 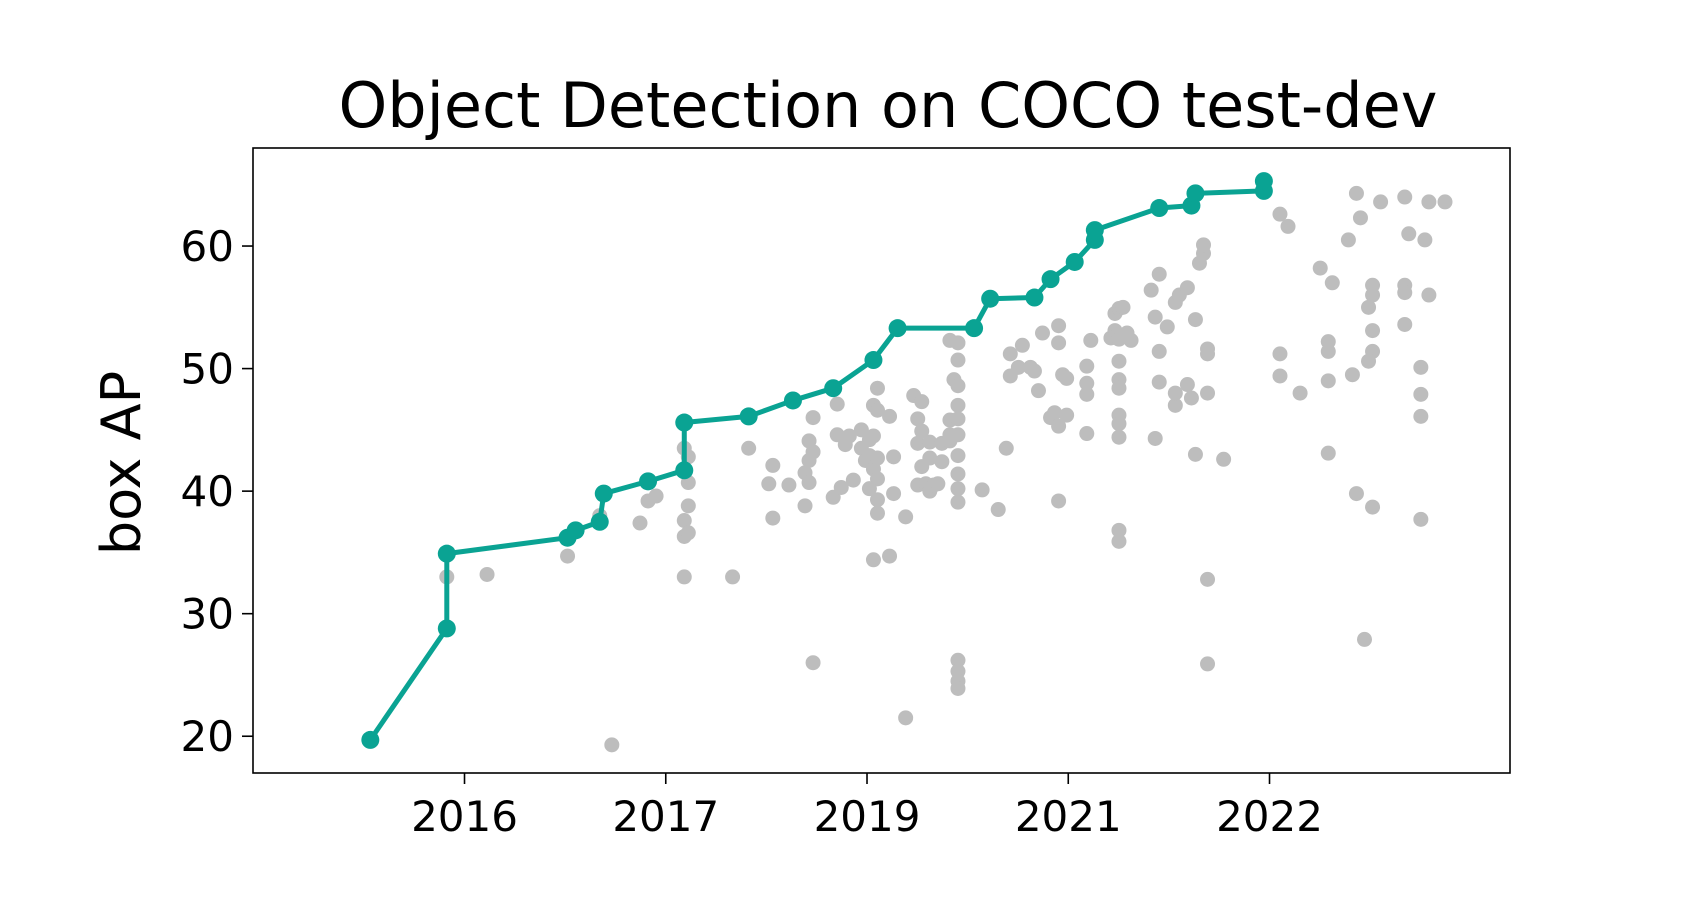 I want to click on y-ticks: 20 30 40 50 60, so click(x=217, y=491).